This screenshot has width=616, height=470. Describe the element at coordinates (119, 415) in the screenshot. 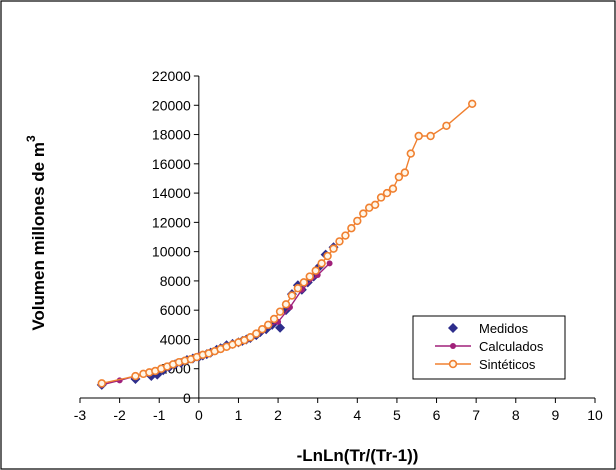

I see `x-tick-label: -2` at that location.